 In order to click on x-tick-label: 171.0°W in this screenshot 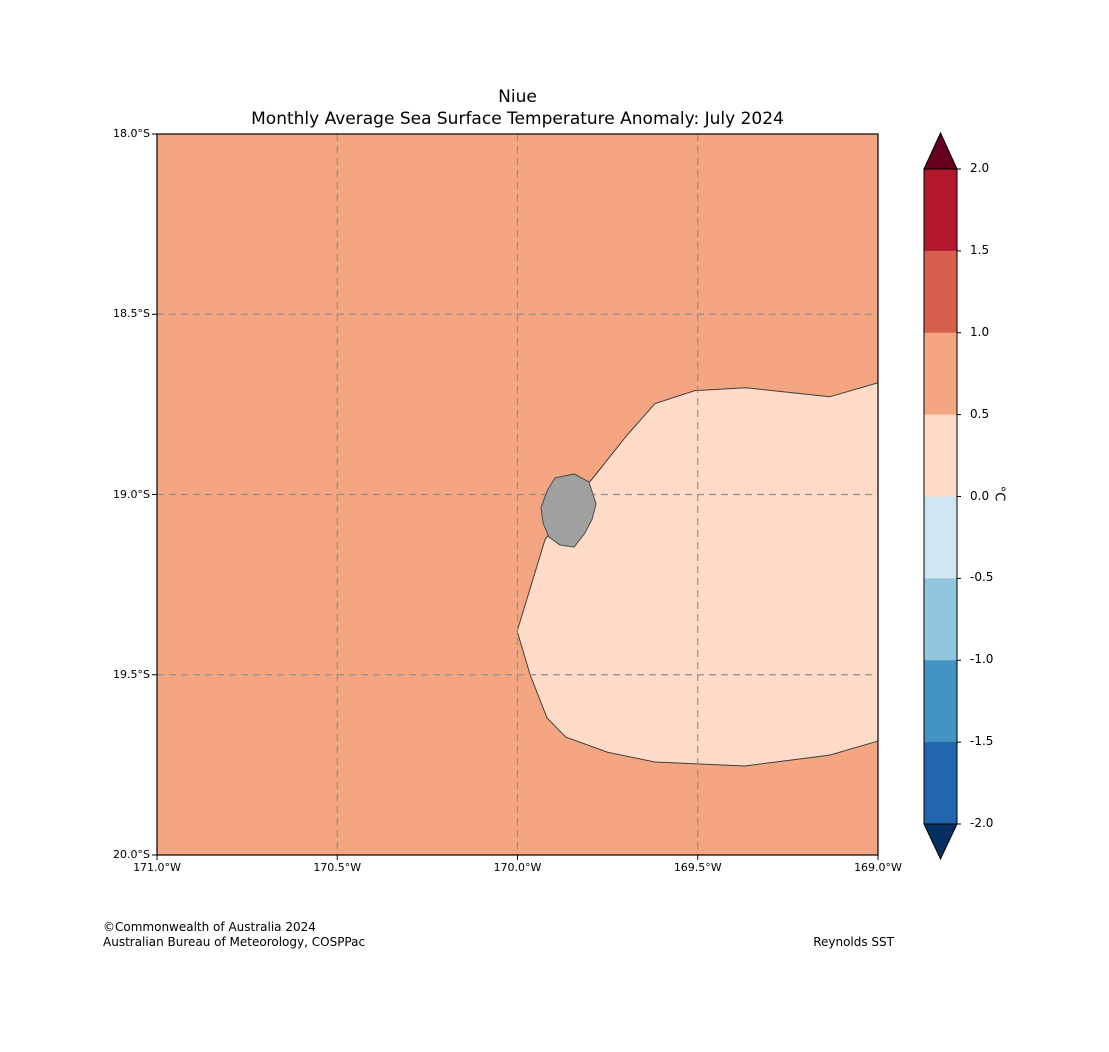, I will do `click(157, 867)`.